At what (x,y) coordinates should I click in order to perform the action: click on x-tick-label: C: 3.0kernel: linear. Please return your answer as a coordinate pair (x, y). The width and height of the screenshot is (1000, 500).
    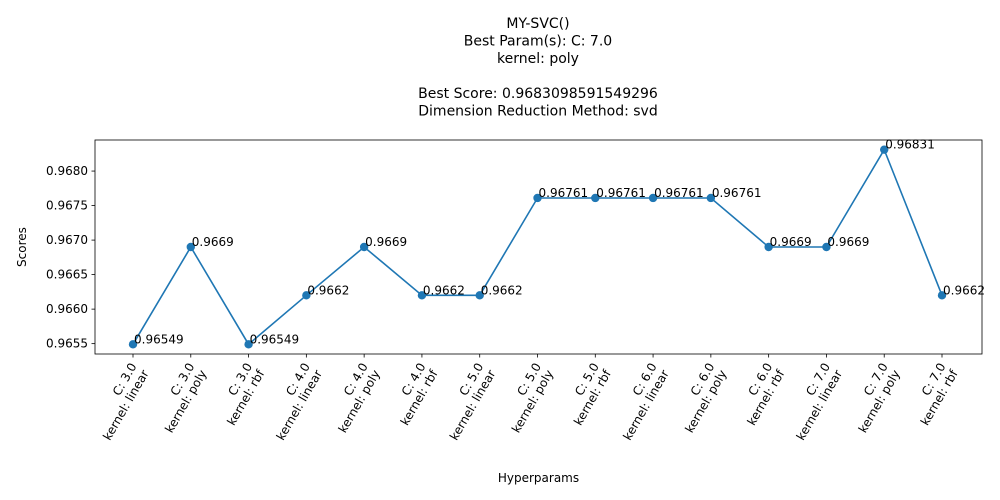
    Looking at the image, I should click on (120, 401).